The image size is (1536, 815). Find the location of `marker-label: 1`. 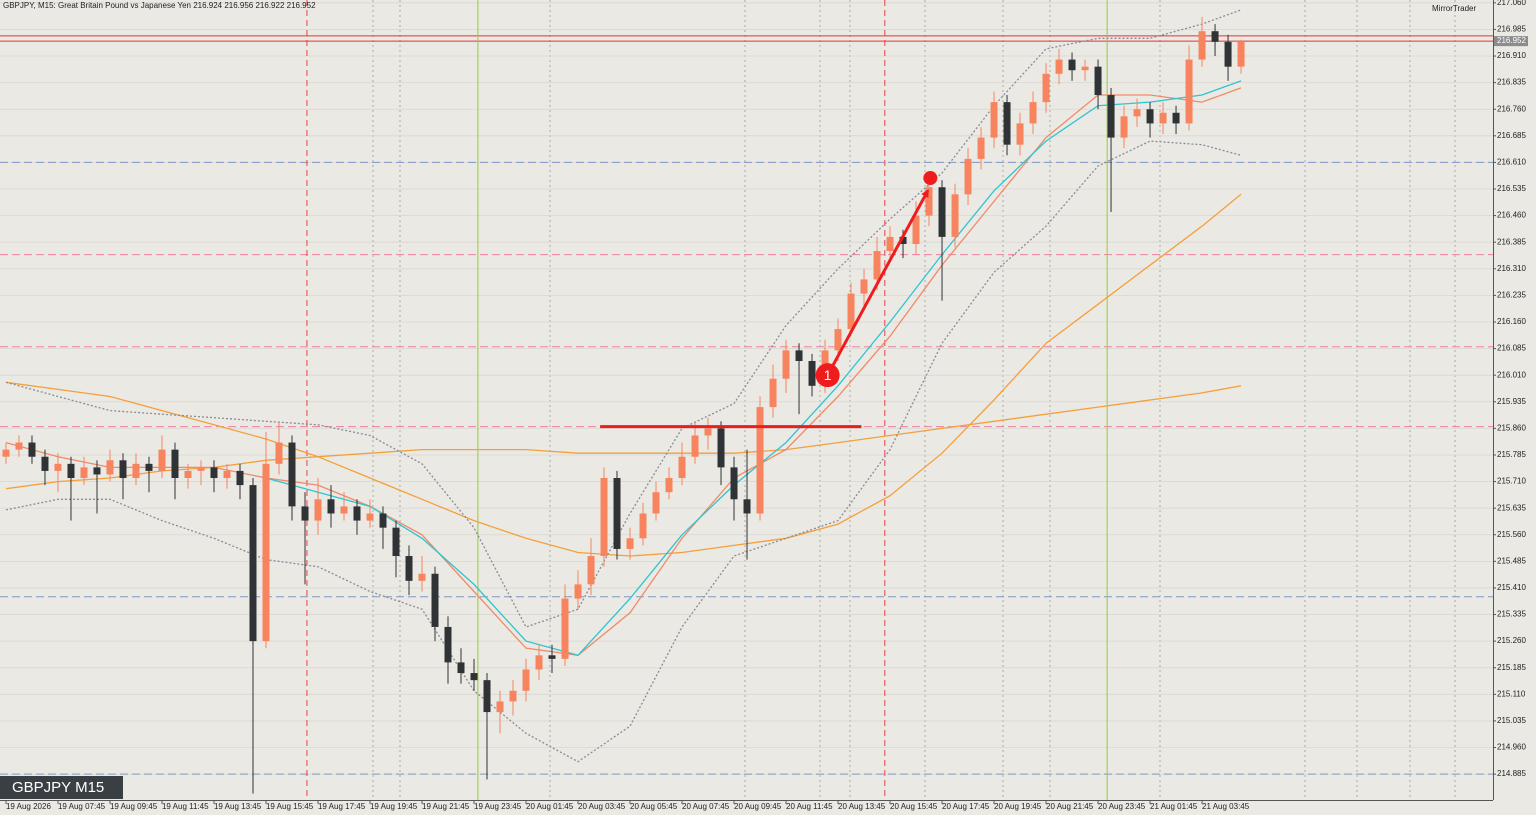

marker-label: 1 is located at coordinates (828, 375).